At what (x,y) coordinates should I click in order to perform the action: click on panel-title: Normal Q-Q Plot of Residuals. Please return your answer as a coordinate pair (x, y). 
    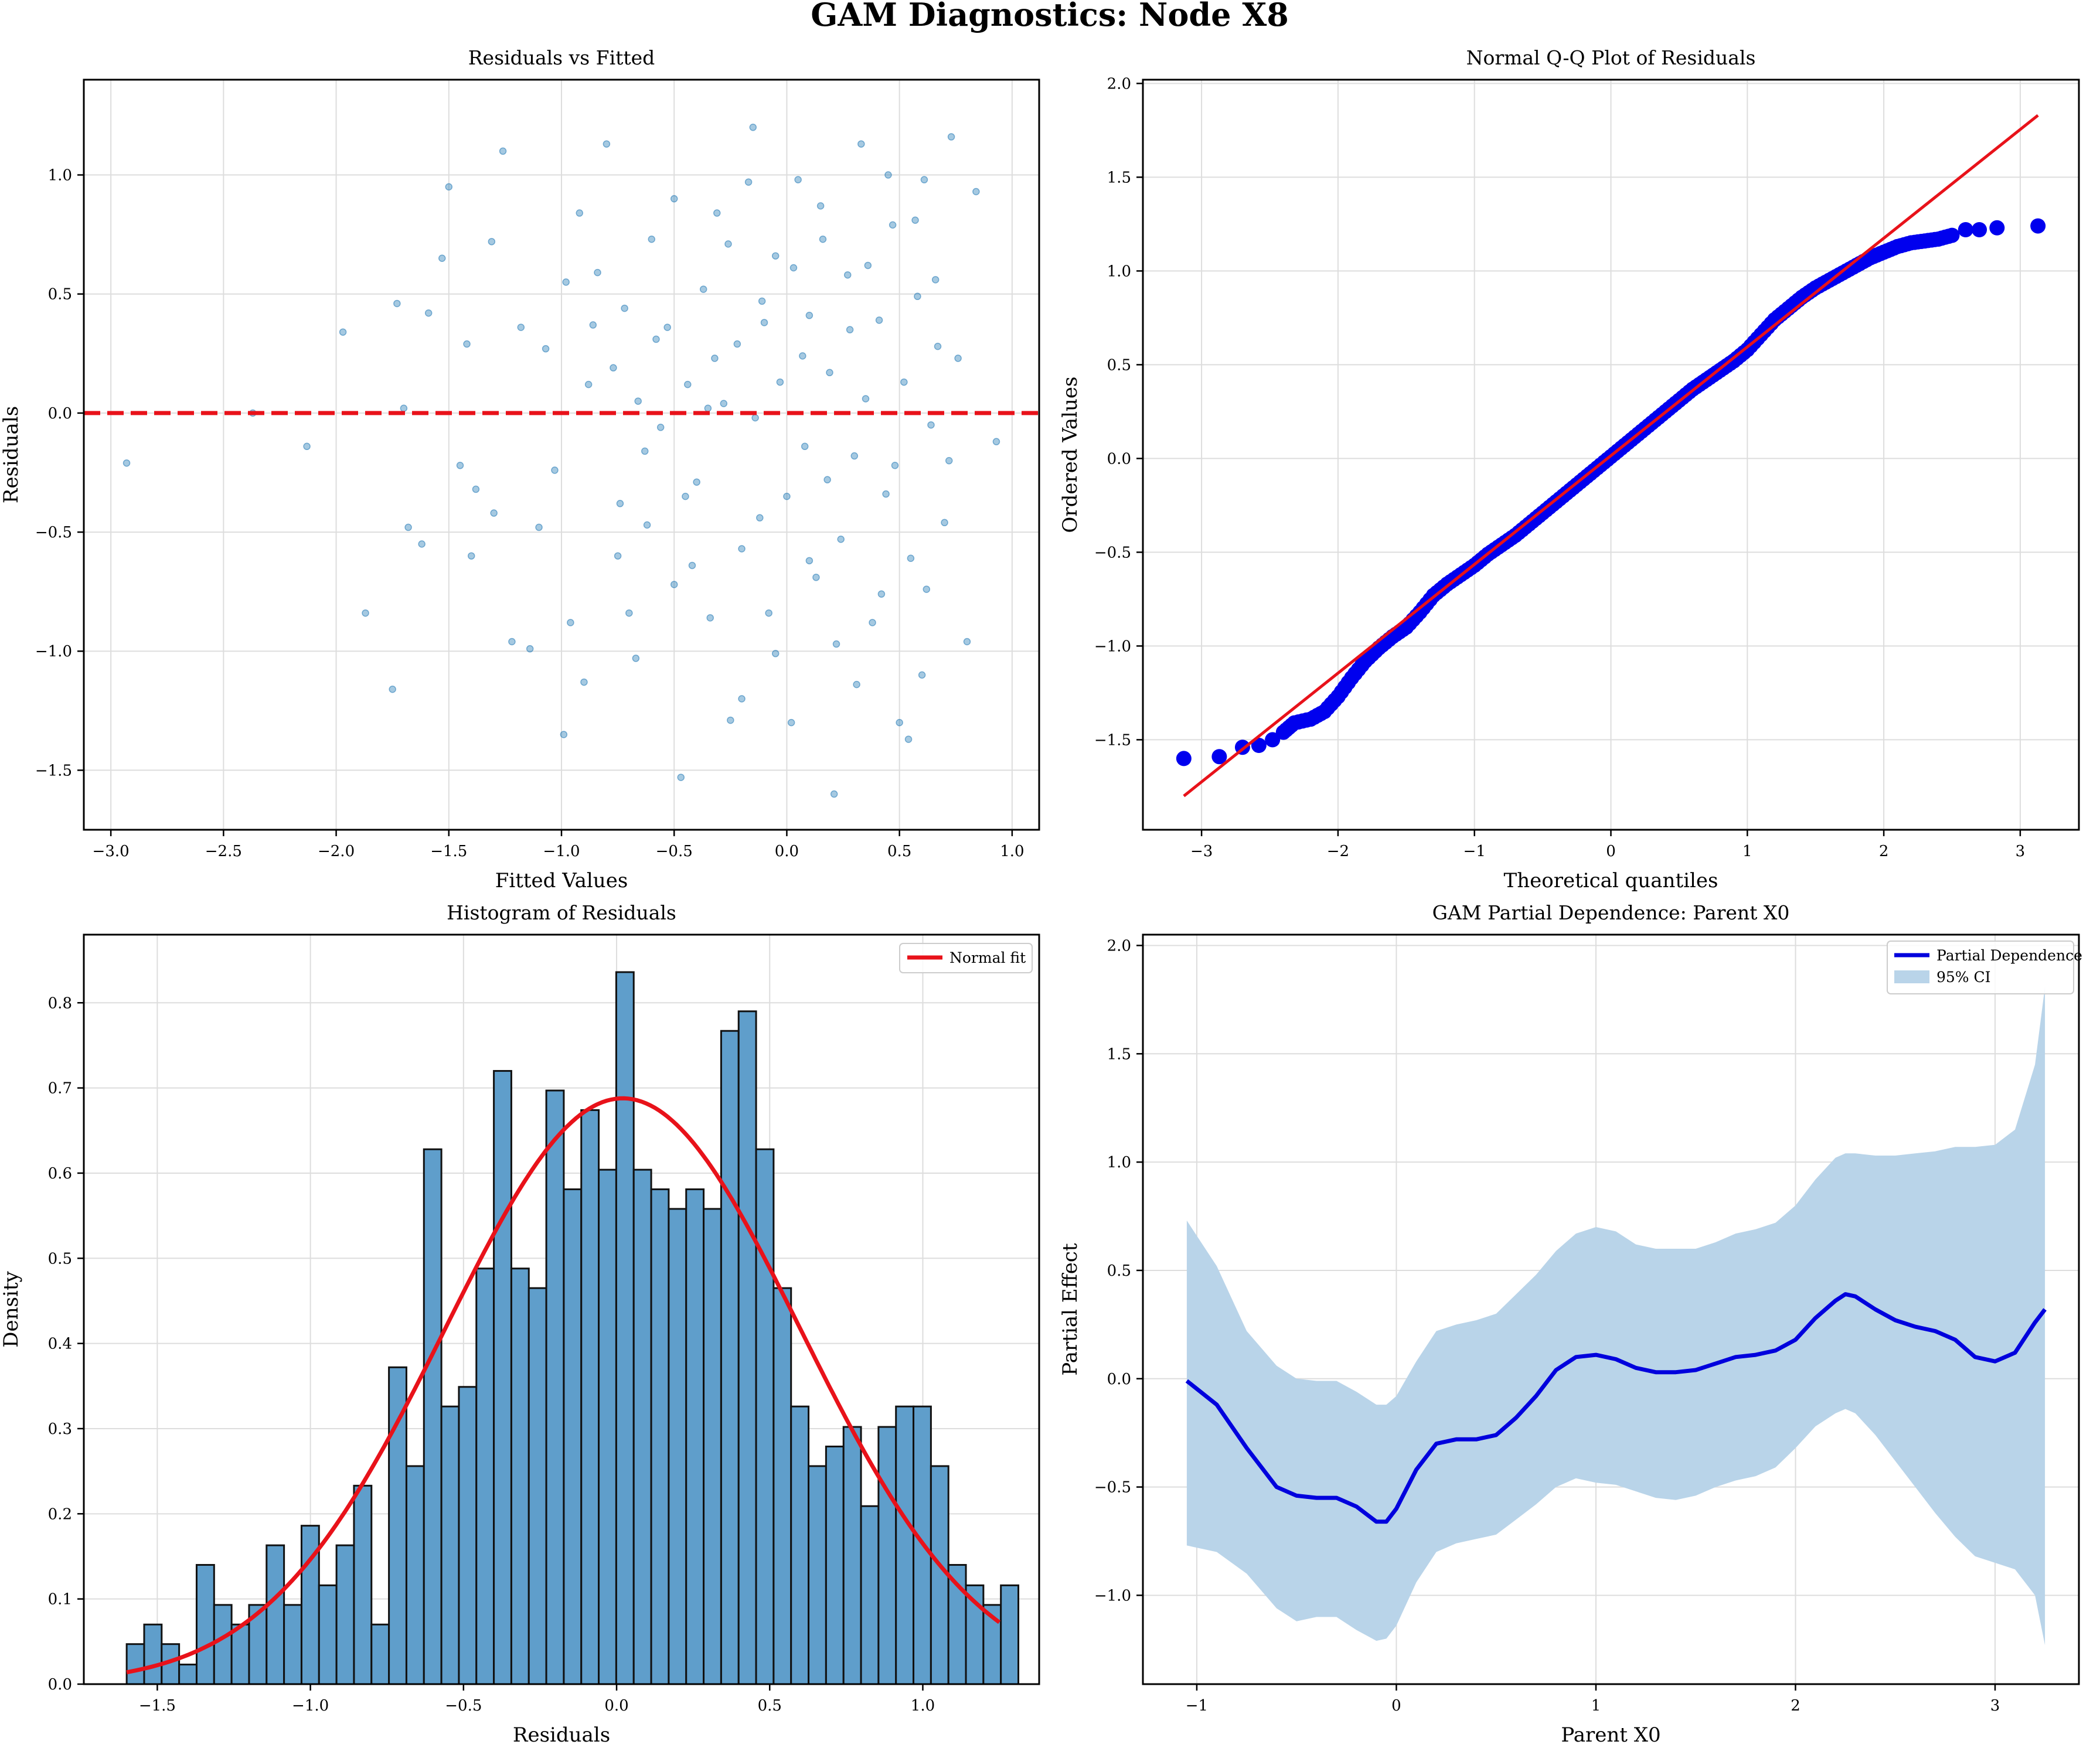
    Looking at the image, I should click on (1611, 57).